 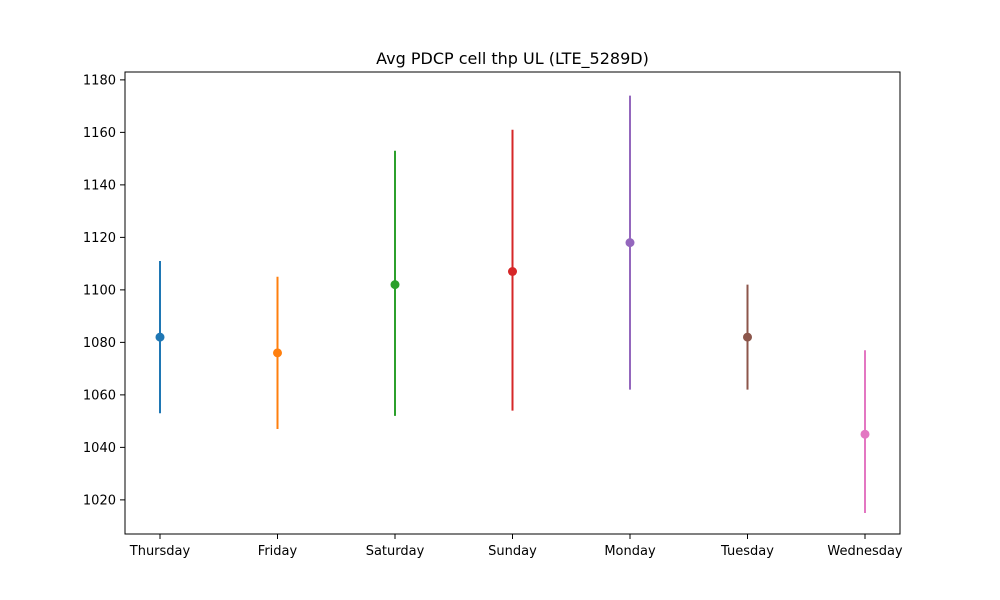 What do you see at coordinates (160, 337) in the screenshot?
I see `data-point-thursday` at bounding box center [160, 337].